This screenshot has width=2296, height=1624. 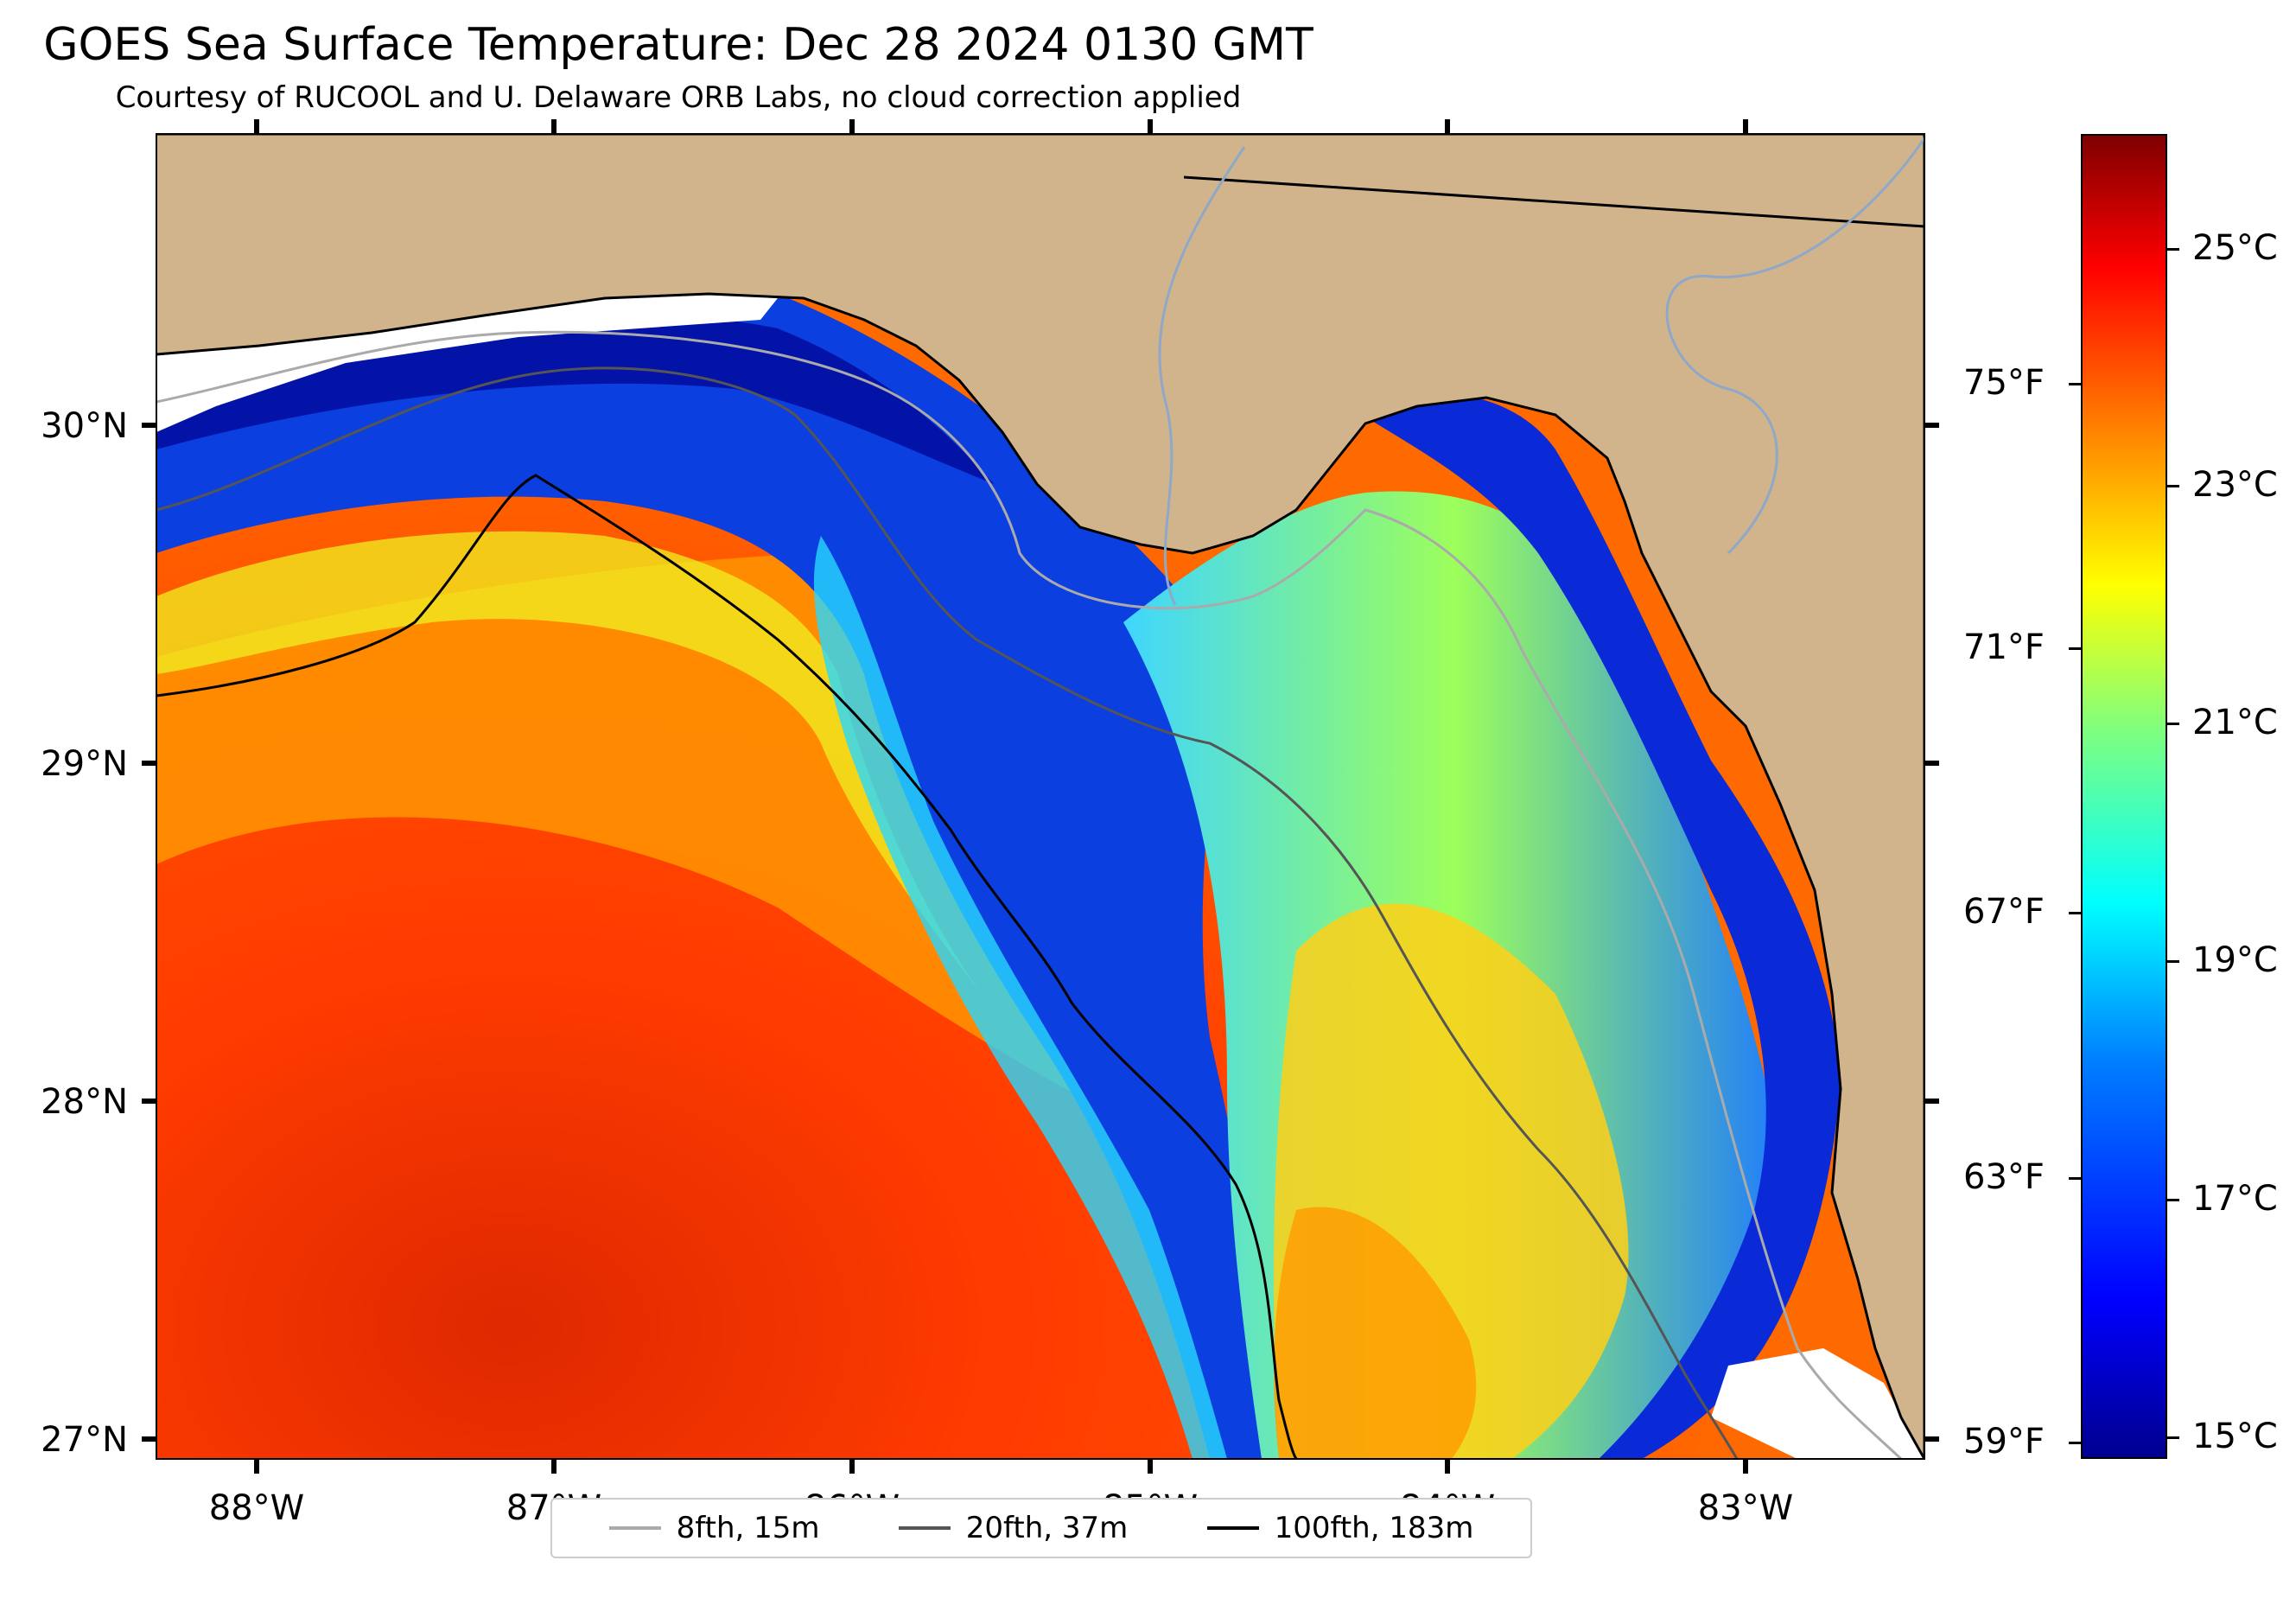 What do you see at coordinates (1202, 376) in the screenshot?
I see `river` at bounding box center [1202, 376].